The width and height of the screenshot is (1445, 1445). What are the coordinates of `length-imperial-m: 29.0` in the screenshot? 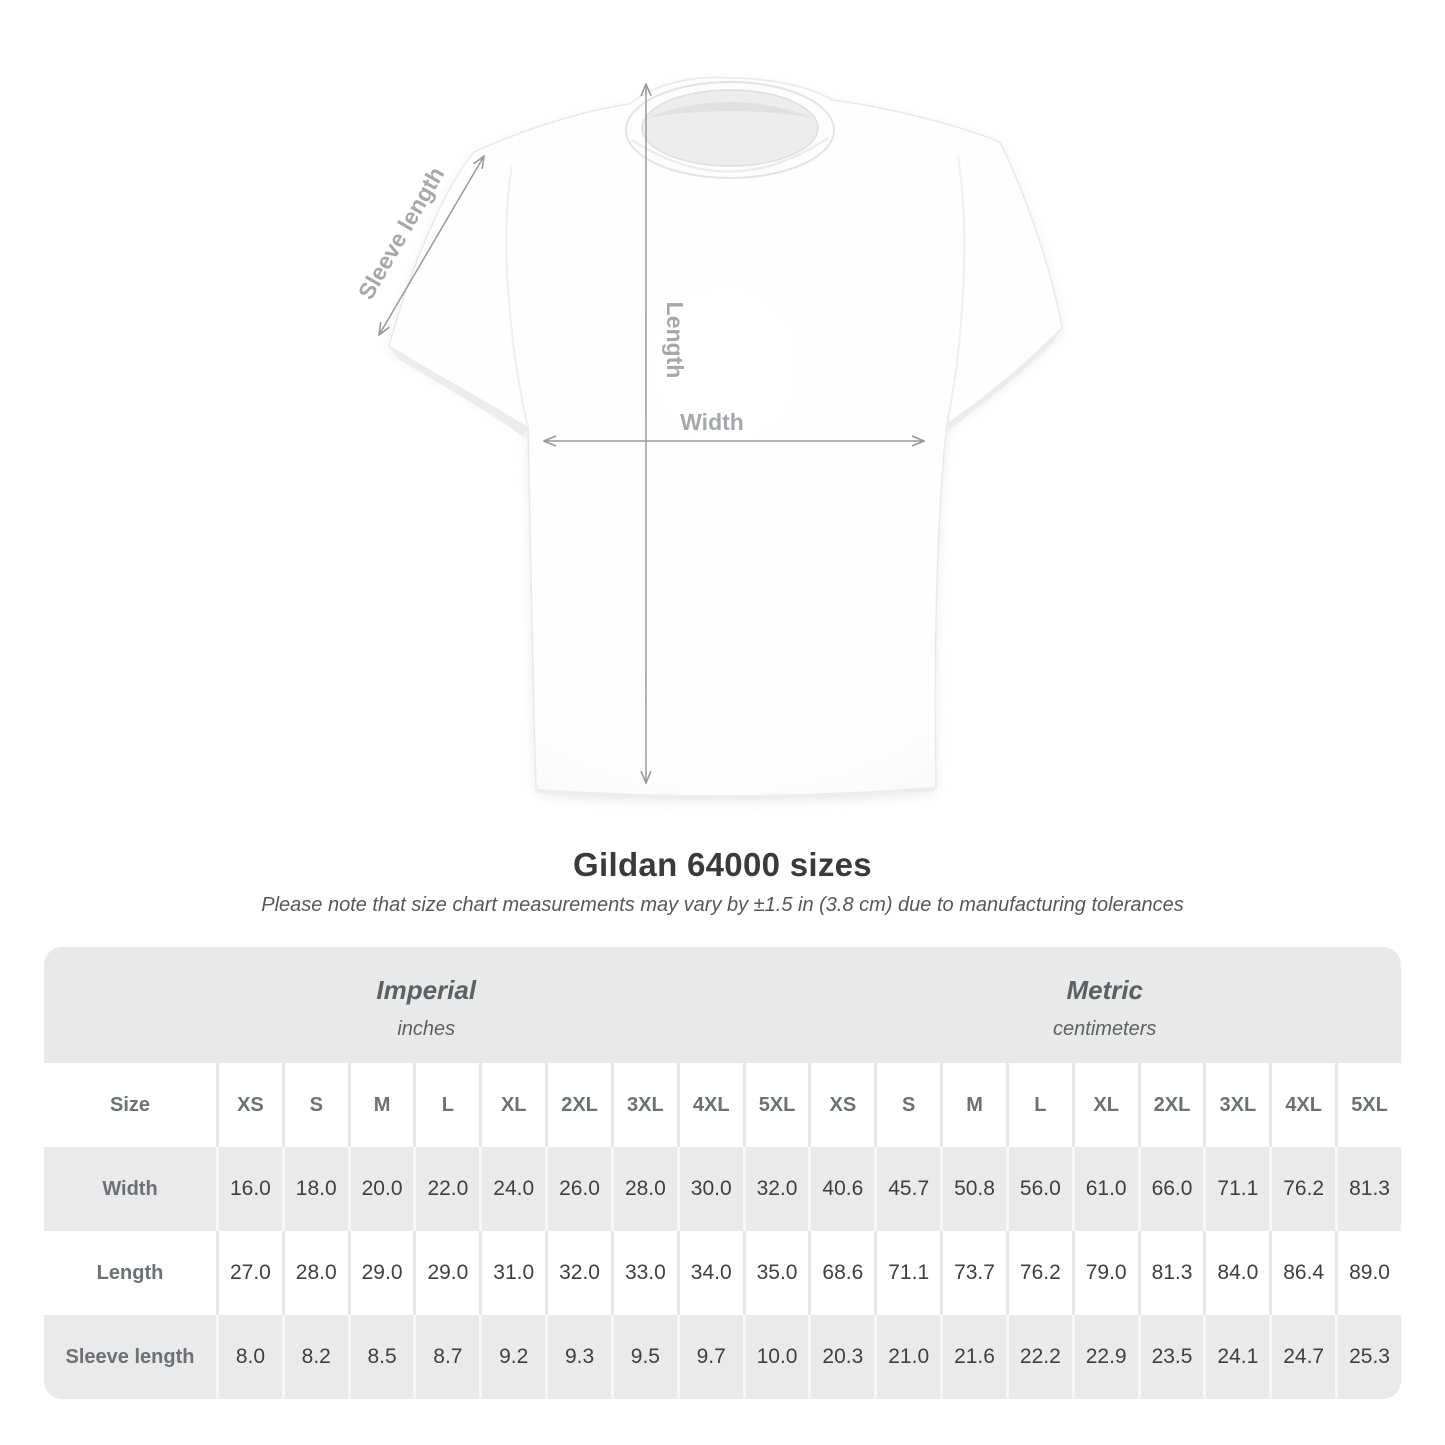 It's located at (380, 1273).